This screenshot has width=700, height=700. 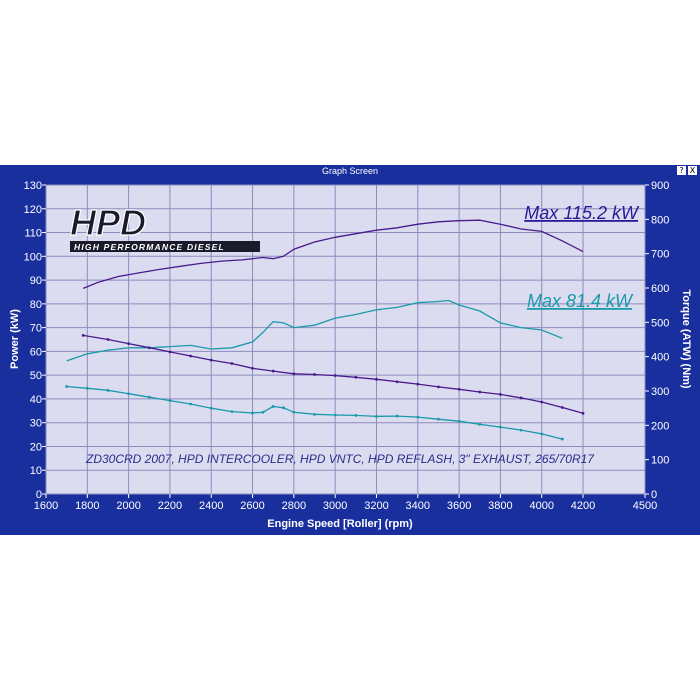 What do you see at coordinates (583, 506) in the screenshot?
I see `x-tick-label: 4200` at bounding box center [583, 506].